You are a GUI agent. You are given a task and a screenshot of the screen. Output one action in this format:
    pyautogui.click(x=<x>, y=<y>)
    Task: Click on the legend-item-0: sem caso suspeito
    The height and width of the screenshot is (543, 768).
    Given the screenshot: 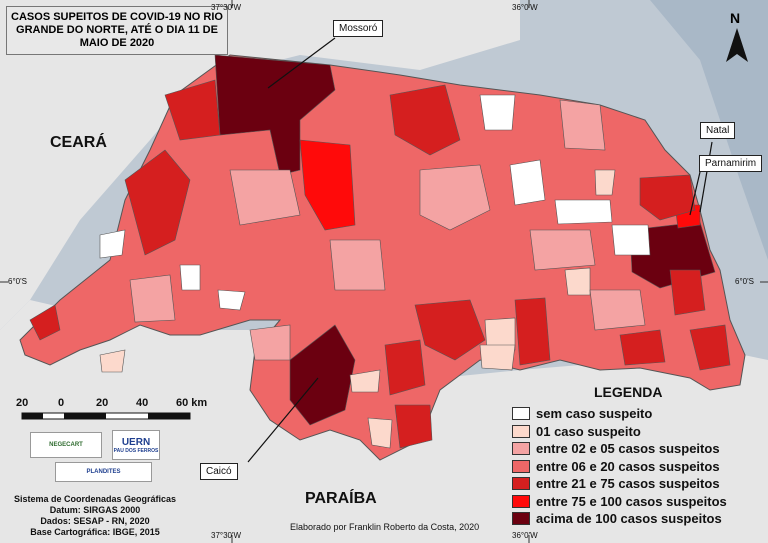 What is the action you would take?
    pyautogui.click(x=619, y=414)
    